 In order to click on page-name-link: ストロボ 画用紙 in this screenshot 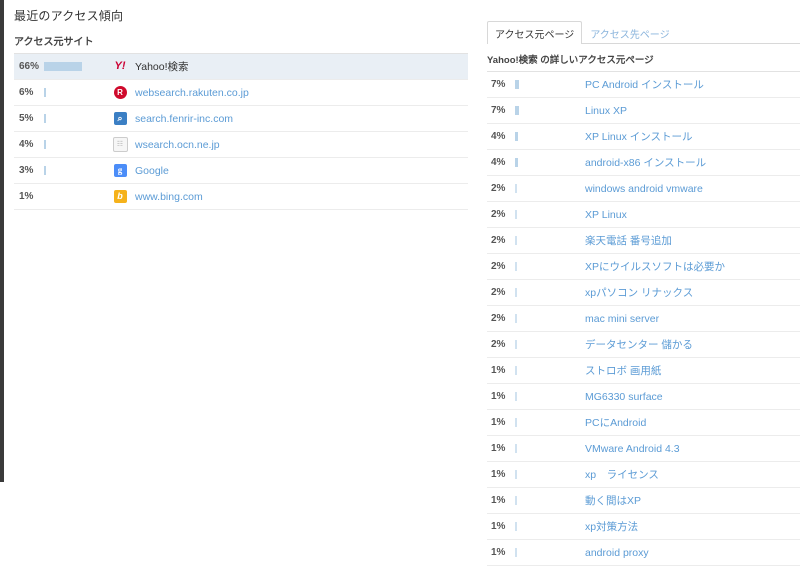, I will do `click(692, 370)`.